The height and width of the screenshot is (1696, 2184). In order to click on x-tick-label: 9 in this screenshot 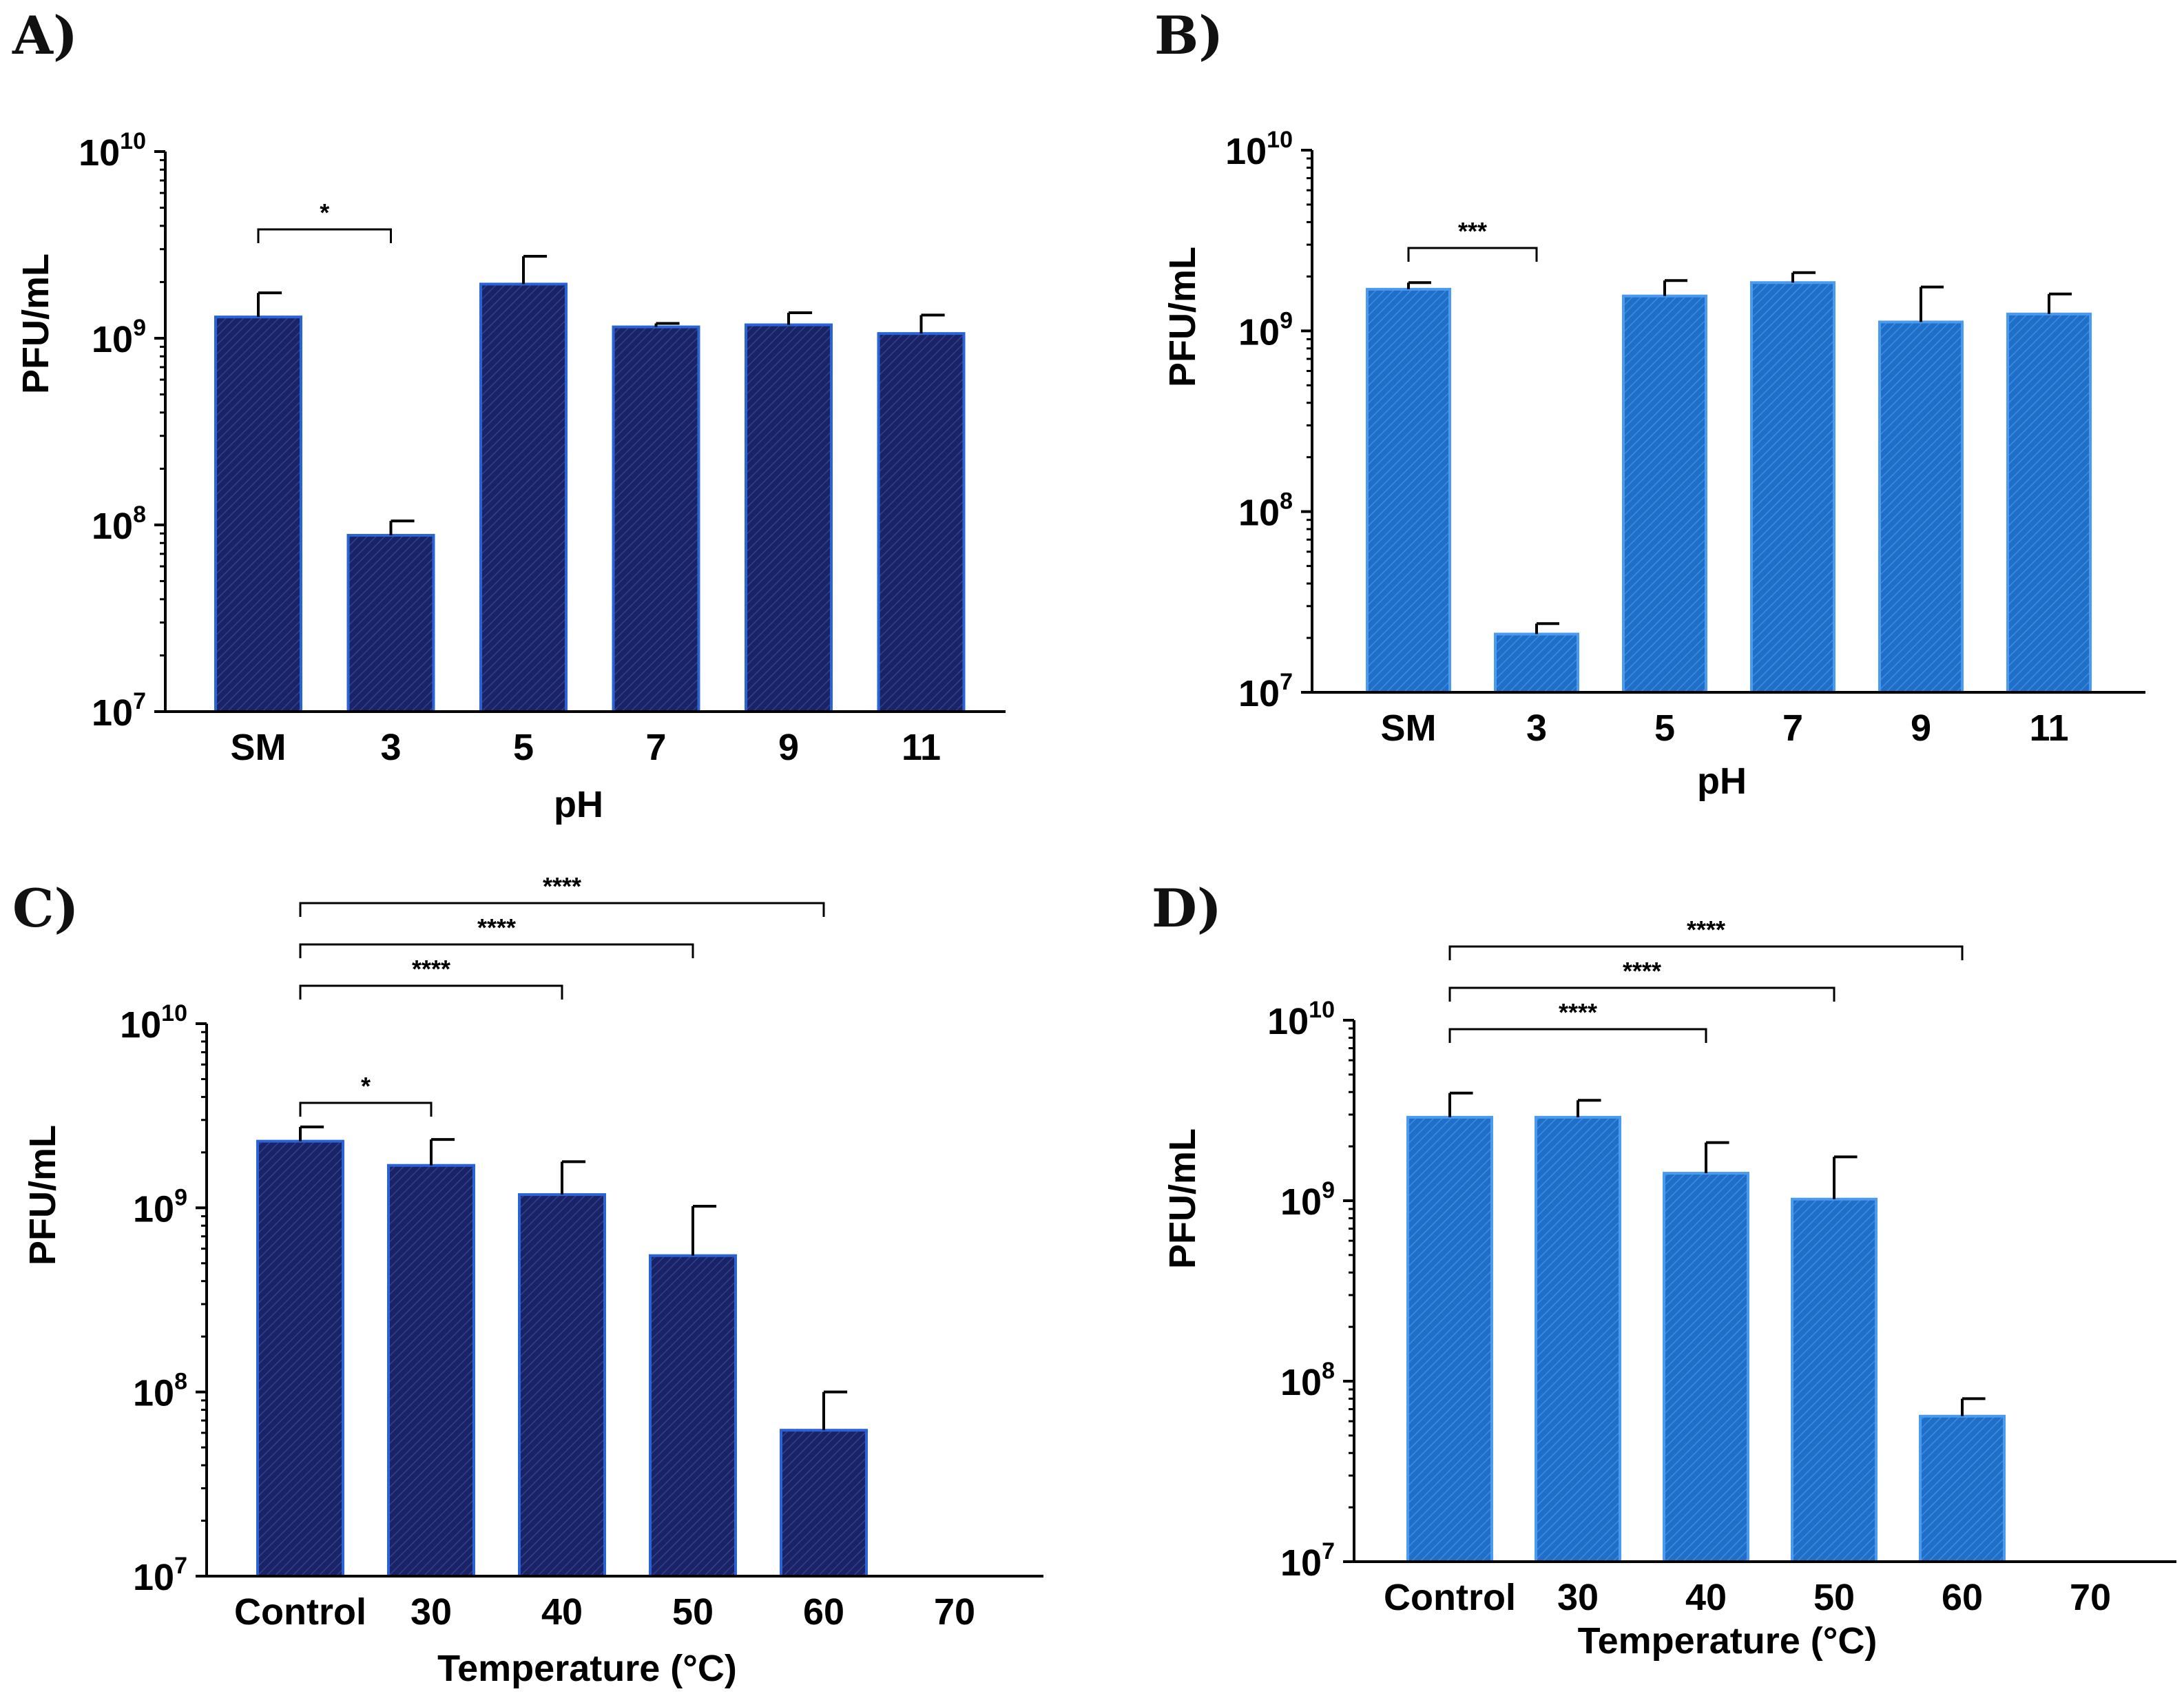, I will do `click(1921, 728)`.